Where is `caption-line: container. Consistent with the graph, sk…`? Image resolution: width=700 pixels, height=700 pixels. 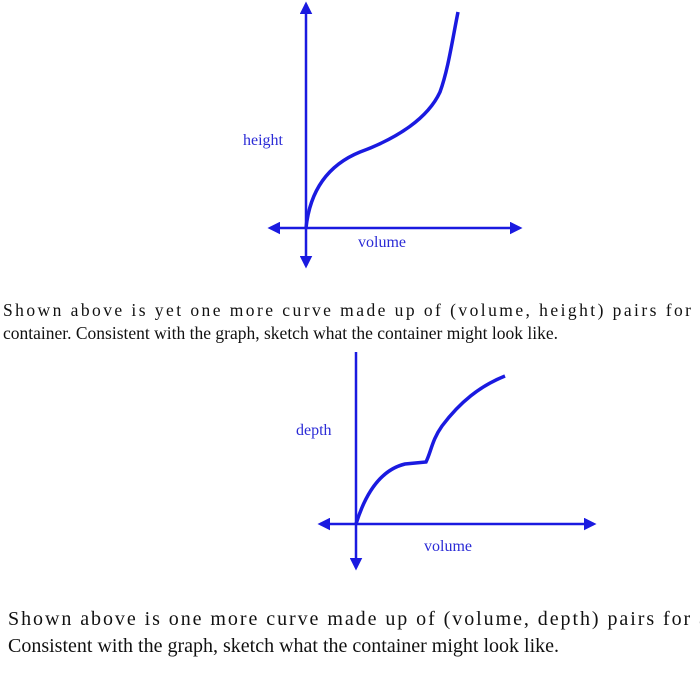
caption-line: container. Consistent with the graph, sk… is located at coordinates (280, 333).